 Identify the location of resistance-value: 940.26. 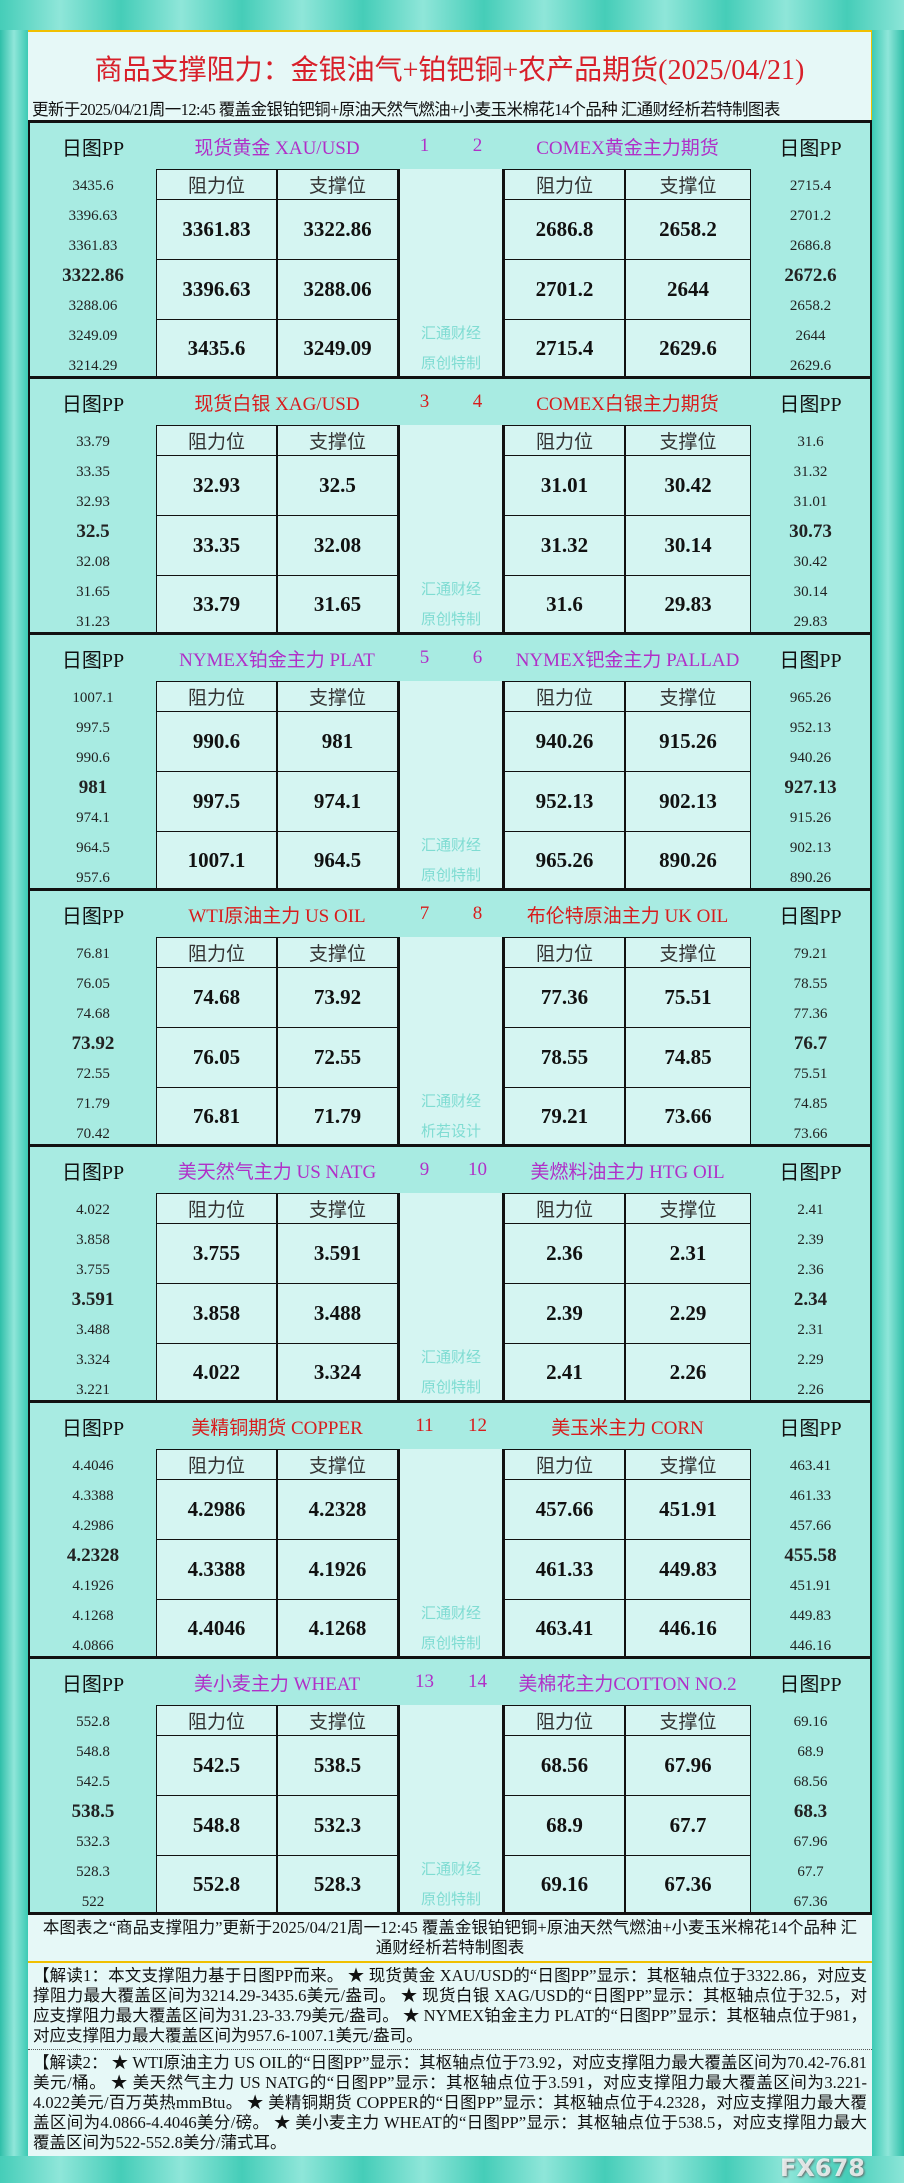
(564, 741).